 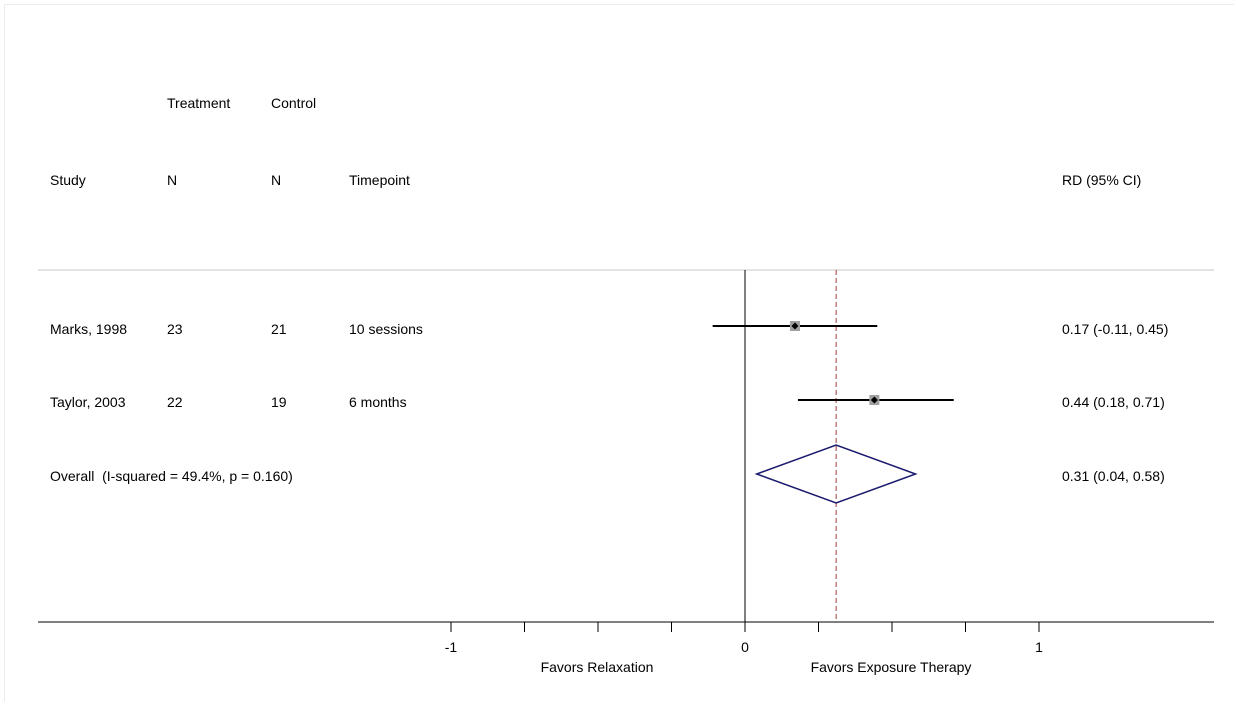 What do you see at coordinates (1113, 476) in the screenshot?
I see `overall-effect-label: 0.31 (0.04, 0.58)` at bounding box center [1113, 476].